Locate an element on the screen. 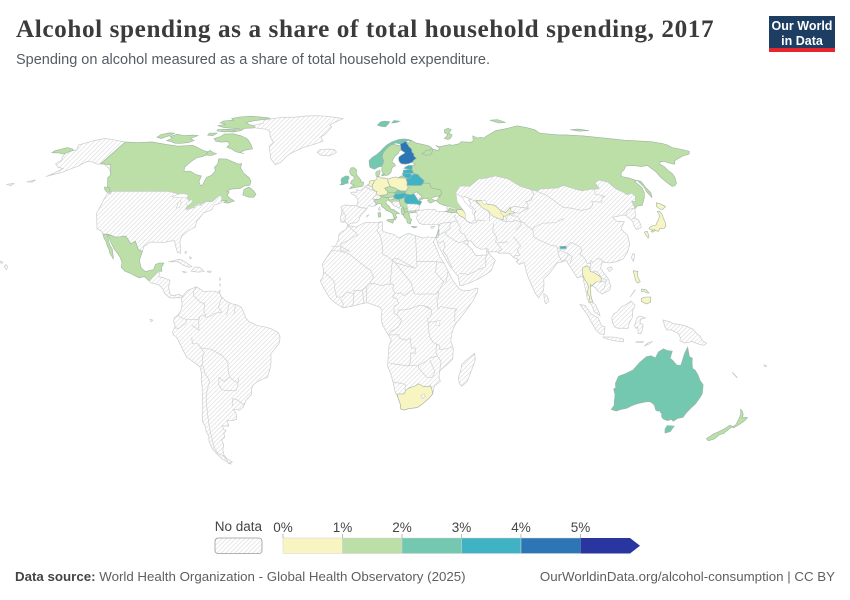 The width and height of the screenshot is (850, 600). svg-text: 1% is located at coordinates (343, 527).